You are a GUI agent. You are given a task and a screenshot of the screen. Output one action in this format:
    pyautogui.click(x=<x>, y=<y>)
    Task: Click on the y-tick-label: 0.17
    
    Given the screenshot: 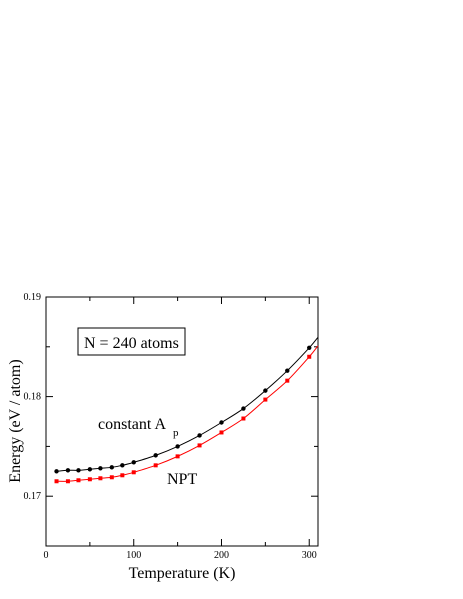 What is the action you would take?
    pyautogui.click(x=33, y=496)
    